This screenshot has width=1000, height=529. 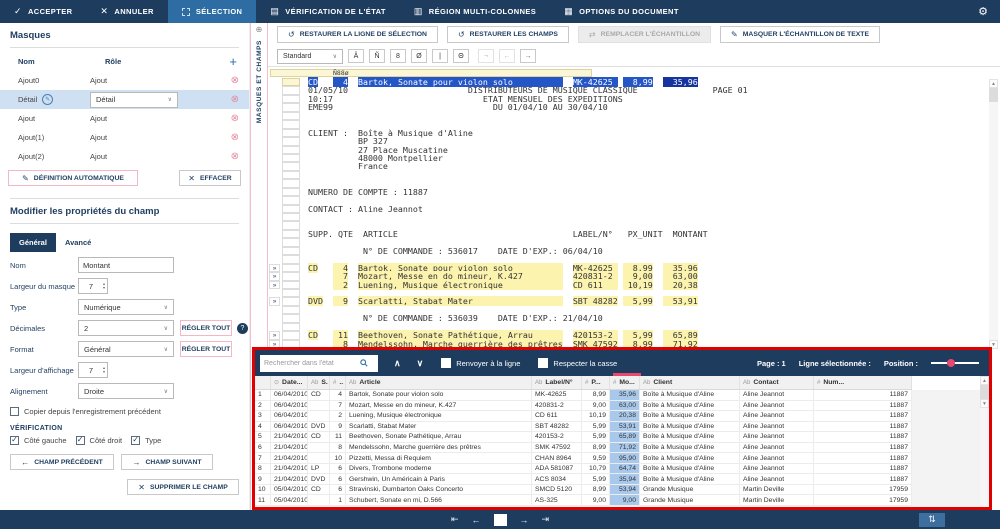 What do you see at coordinates (206, 349) in the screenshot?
I see `set-all-format-button: RÉGLER TOUT` at bounding box center [206, 349].